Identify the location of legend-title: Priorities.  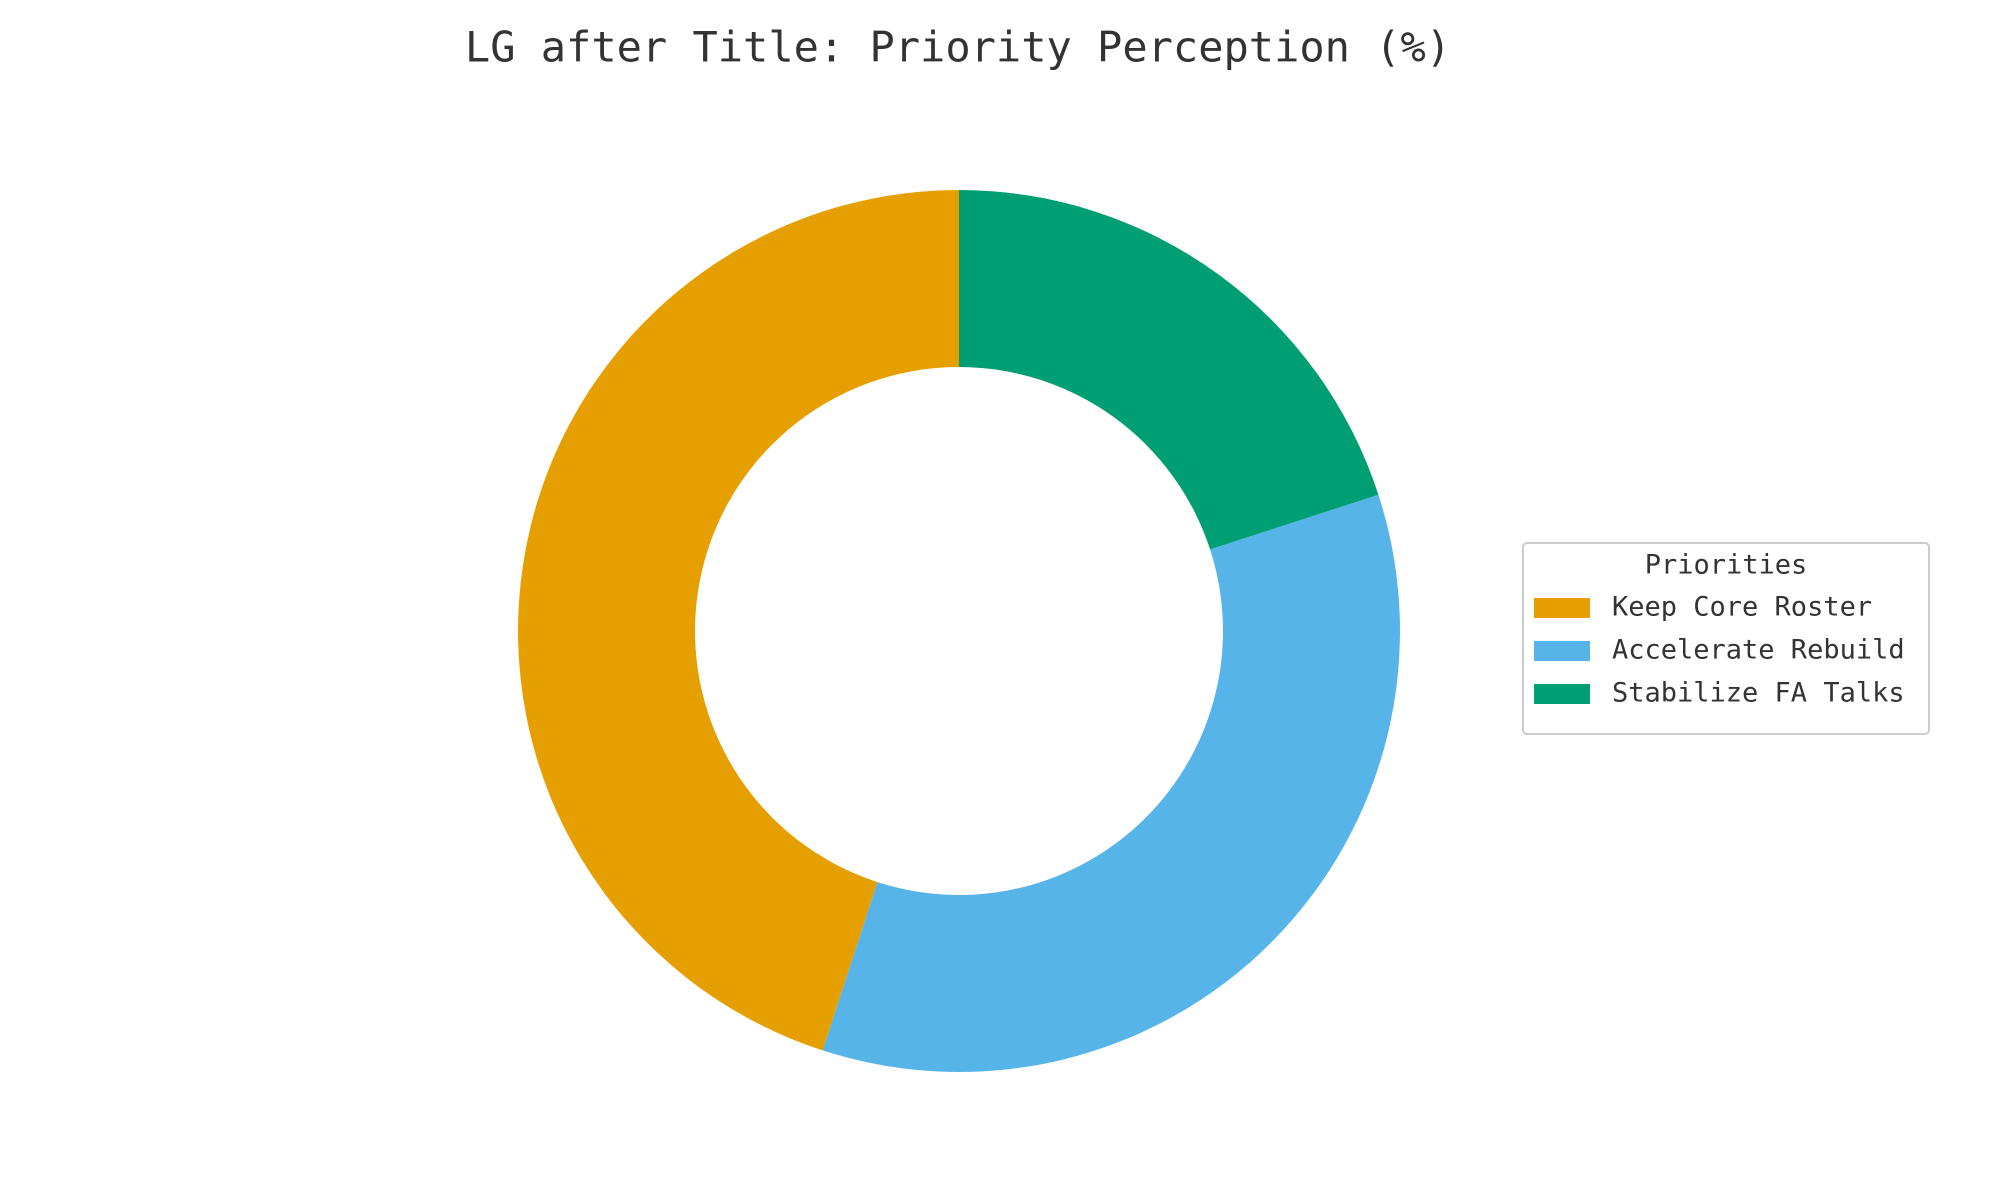
(1726, 565).